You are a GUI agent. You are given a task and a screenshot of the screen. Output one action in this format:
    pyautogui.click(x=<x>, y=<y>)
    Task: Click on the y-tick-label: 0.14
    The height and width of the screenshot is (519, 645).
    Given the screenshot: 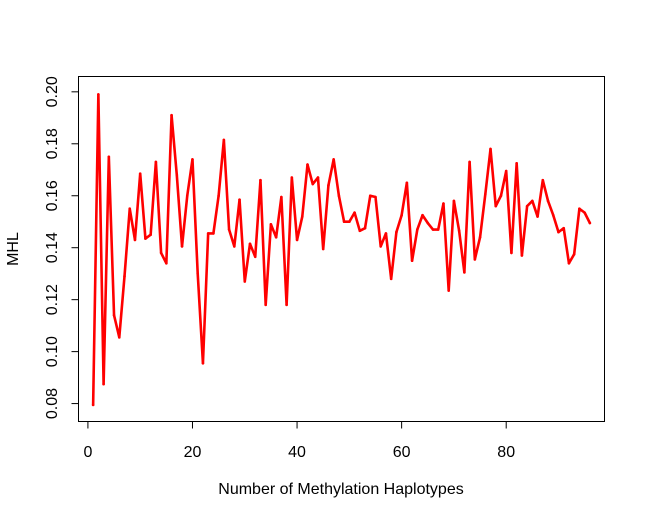 What is the action you would take?
    pyautogui.click(x=52, y=247)
    